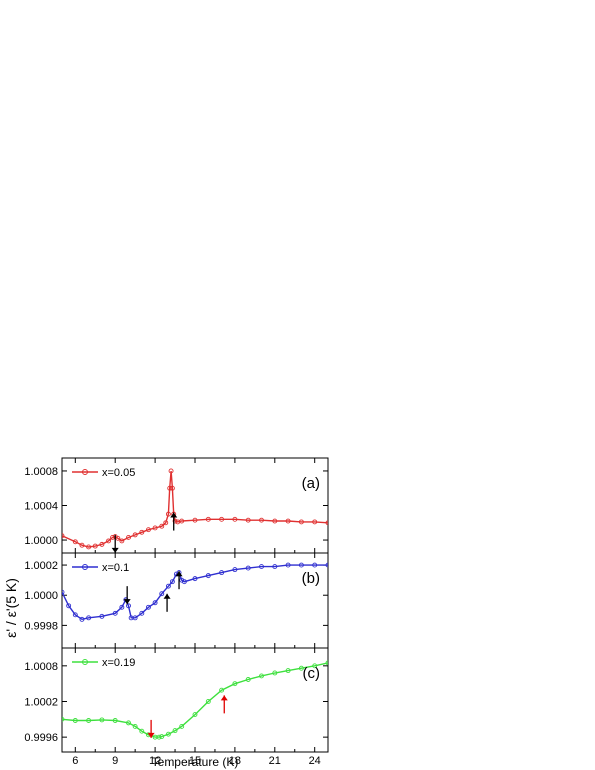 The height and width of the screenshot is (770, 595). What do you see at coordinates (41, 626) in the screenshot?
I see `y-tick-label: 0.9998` at bounding box center [41, 626].